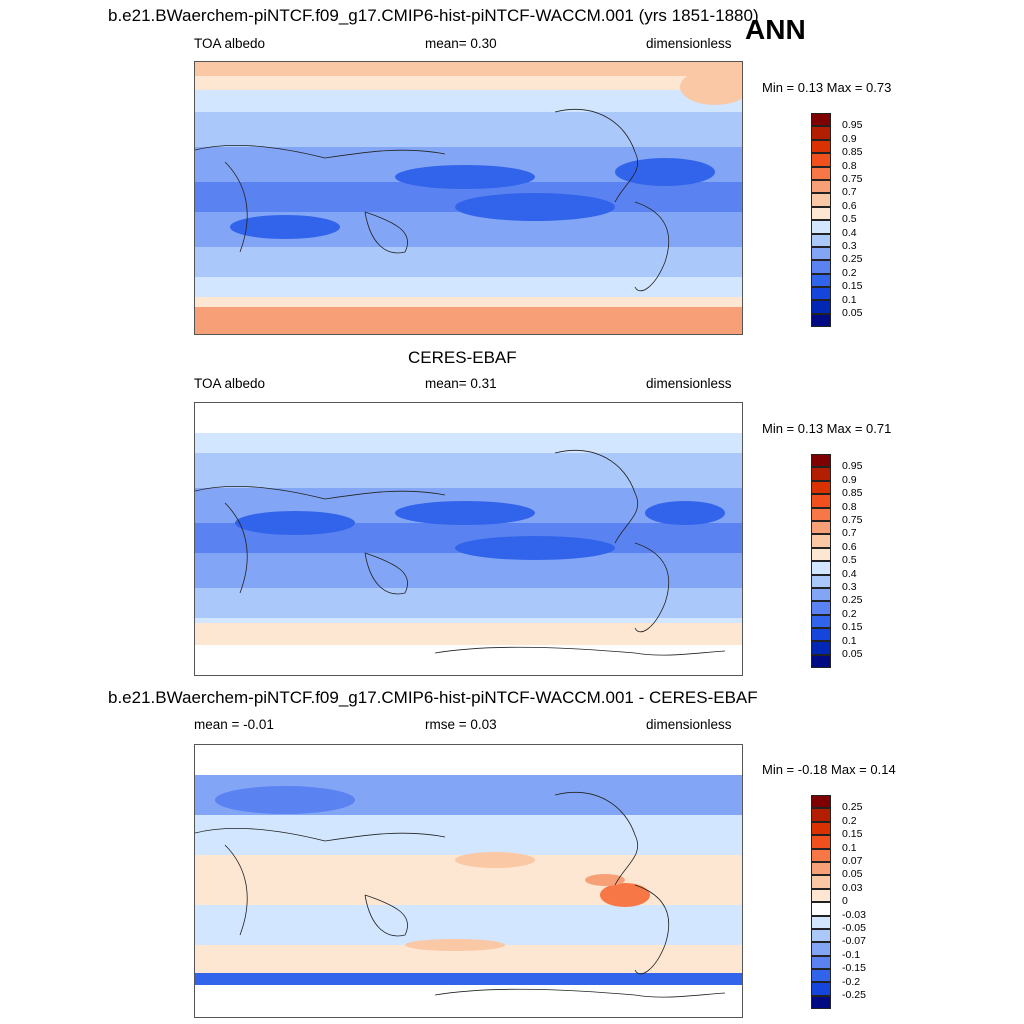  Describe the element at coordinates (468, 881) in the screenshot. I see `panel3-map` at that location.